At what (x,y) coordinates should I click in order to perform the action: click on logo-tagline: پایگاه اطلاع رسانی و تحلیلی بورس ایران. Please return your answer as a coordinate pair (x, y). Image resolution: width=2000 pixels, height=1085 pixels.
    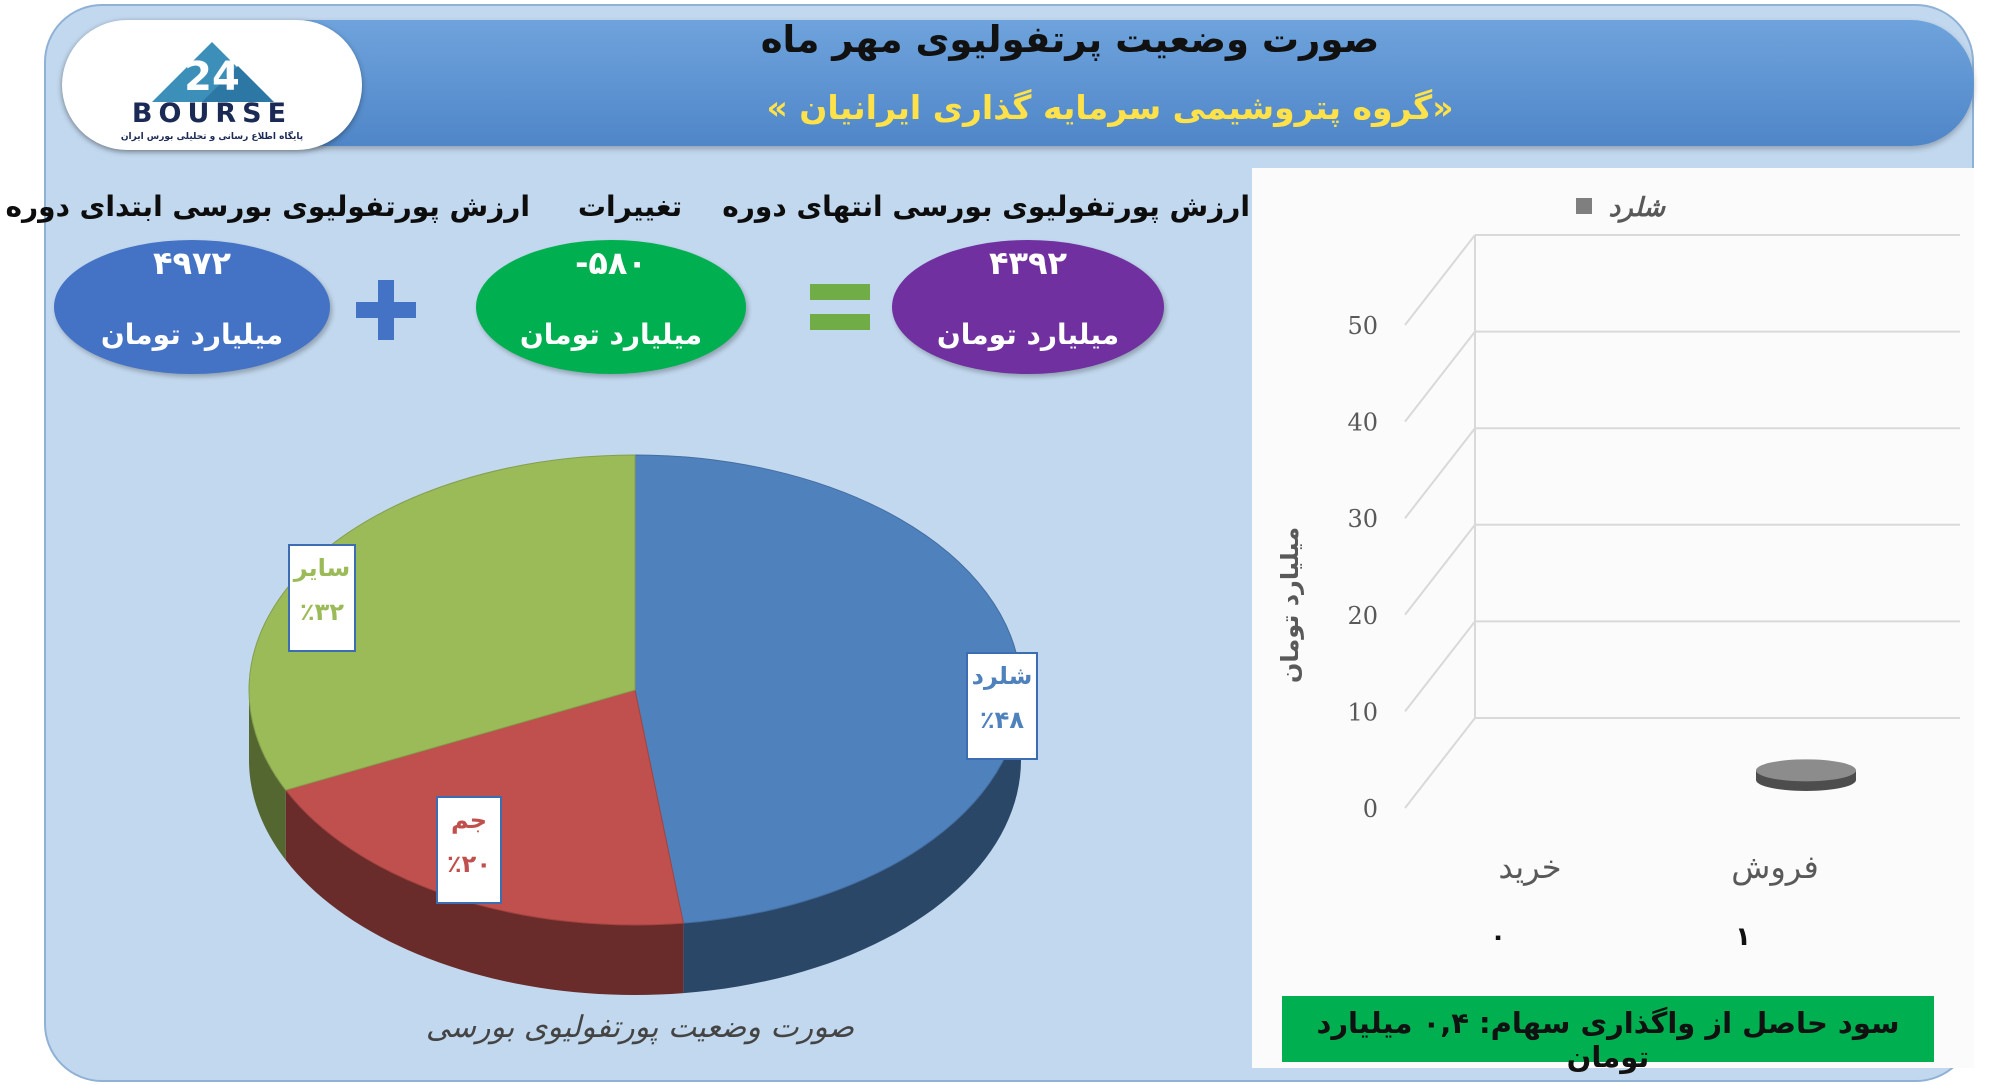
    Looking at the image, I should click on (212, 137).